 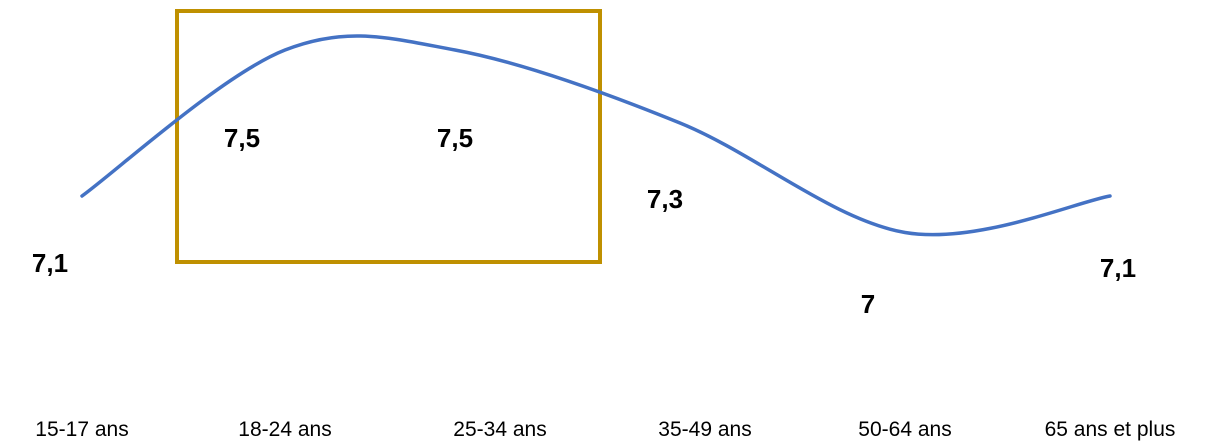 What do you see at coordinates (455, 138) in the screenshot?
I see `data-label-3: 7,5` at bounding box center [455, 138].